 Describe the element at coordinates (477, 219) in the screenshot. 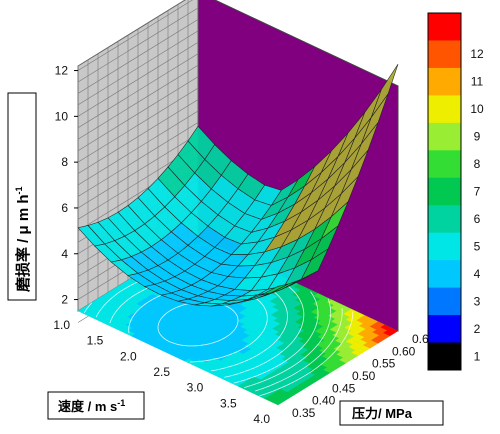

I see `colorbar-tick-label: 6` at that location.